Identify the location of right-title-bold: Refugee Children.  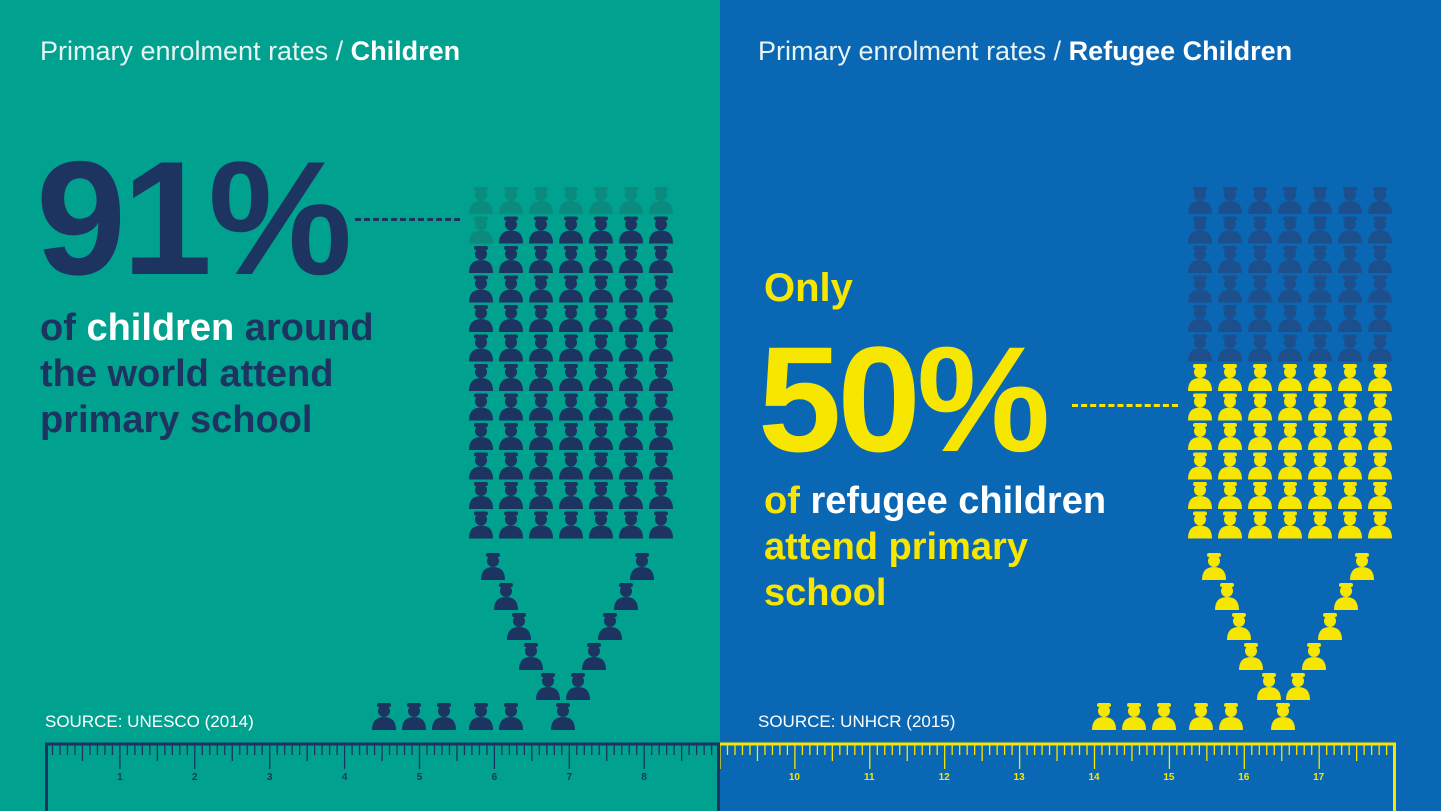
(1180, 51).